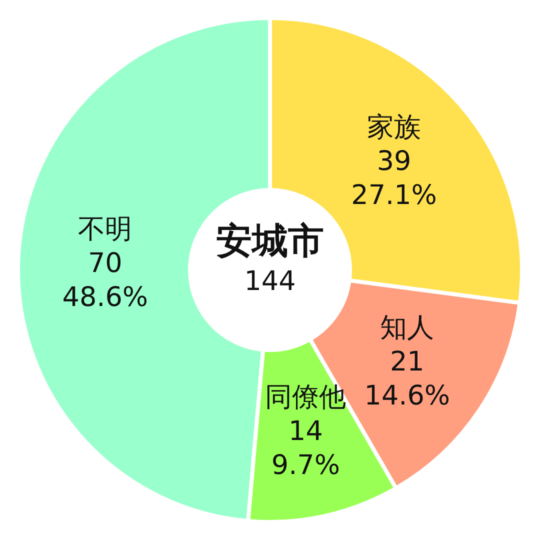  I want to click on slice-label: 不明, so click(105, 228).